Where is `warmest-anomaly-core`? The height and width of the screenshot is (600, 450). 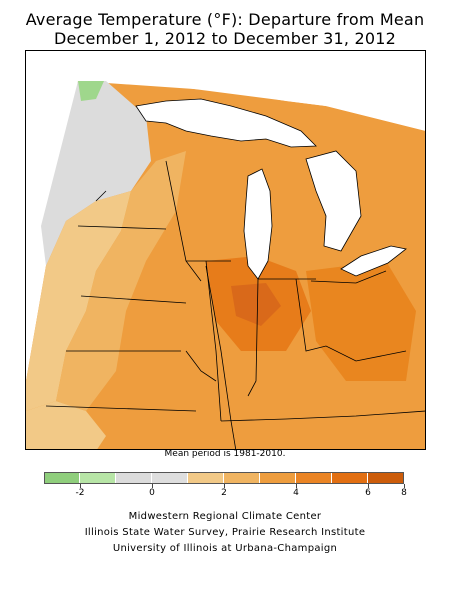
warmest-anomaly-core is located at coordinates (256, 304).